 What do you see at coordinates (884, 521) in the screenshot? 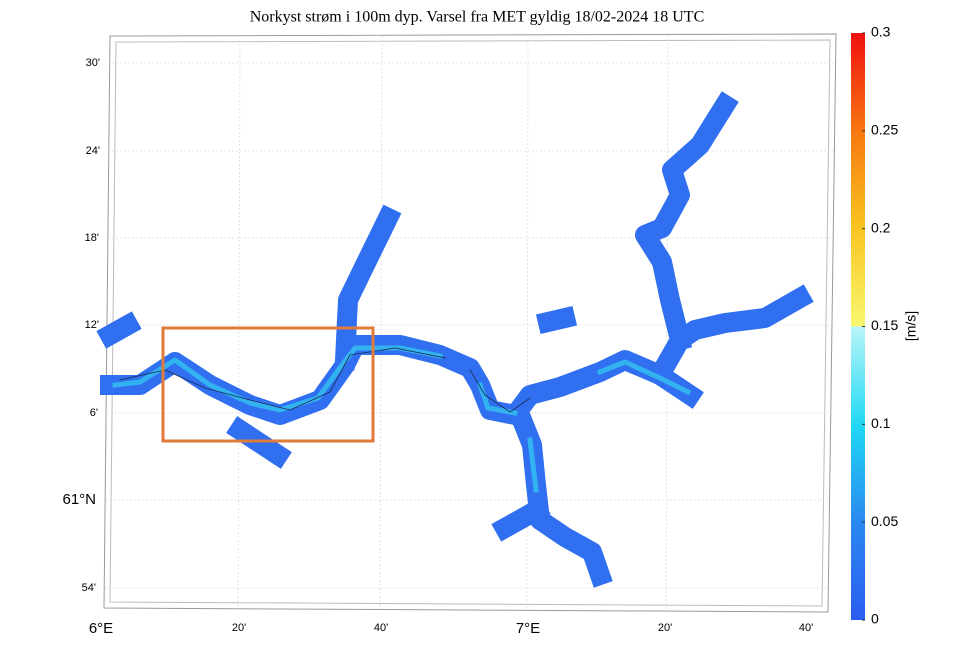
I see `colorbar-tick-label: 0.05` at bounding box center [884, 521].